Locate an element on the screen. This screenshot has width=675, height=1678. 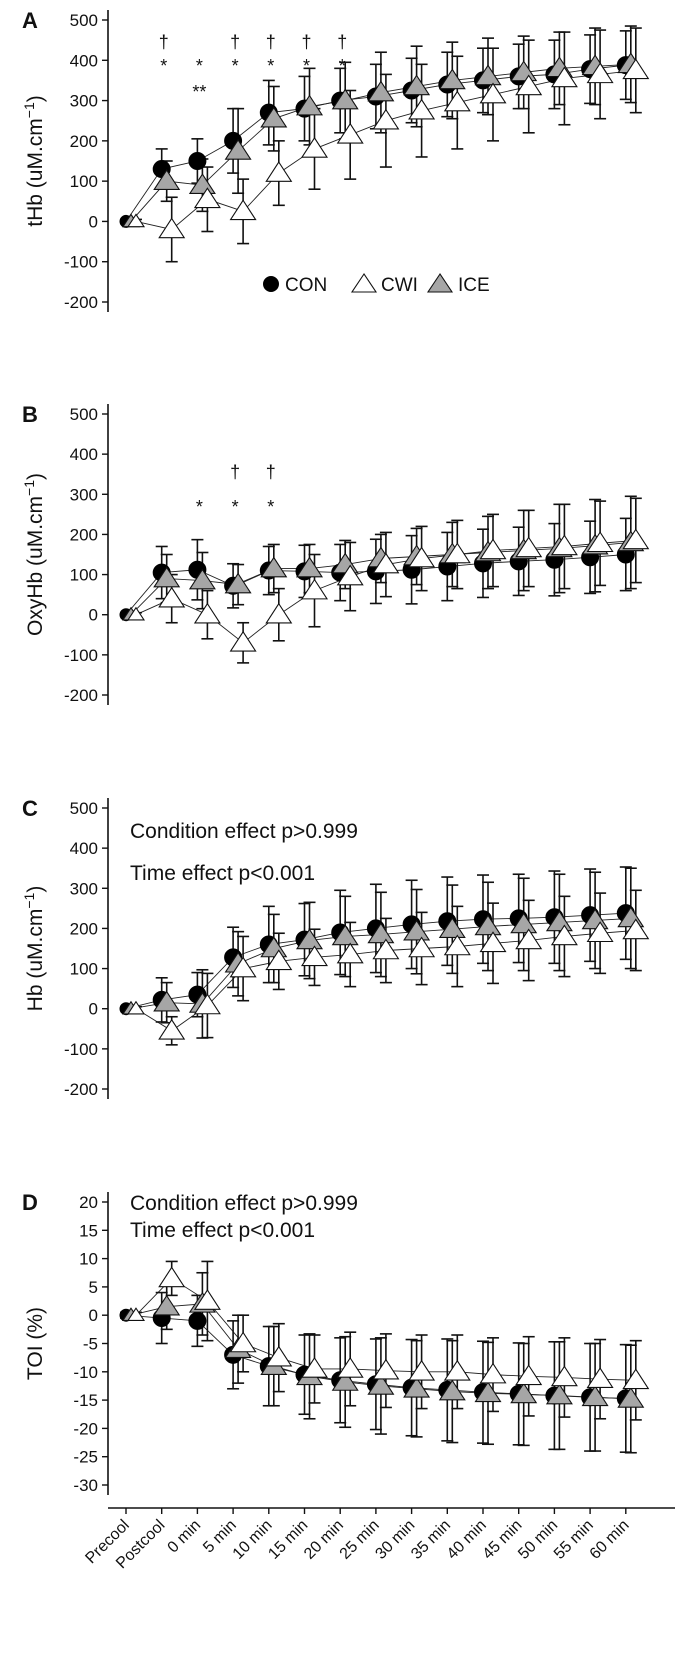
x-tick-label: 10 min is located at coordinates (253, 1540).